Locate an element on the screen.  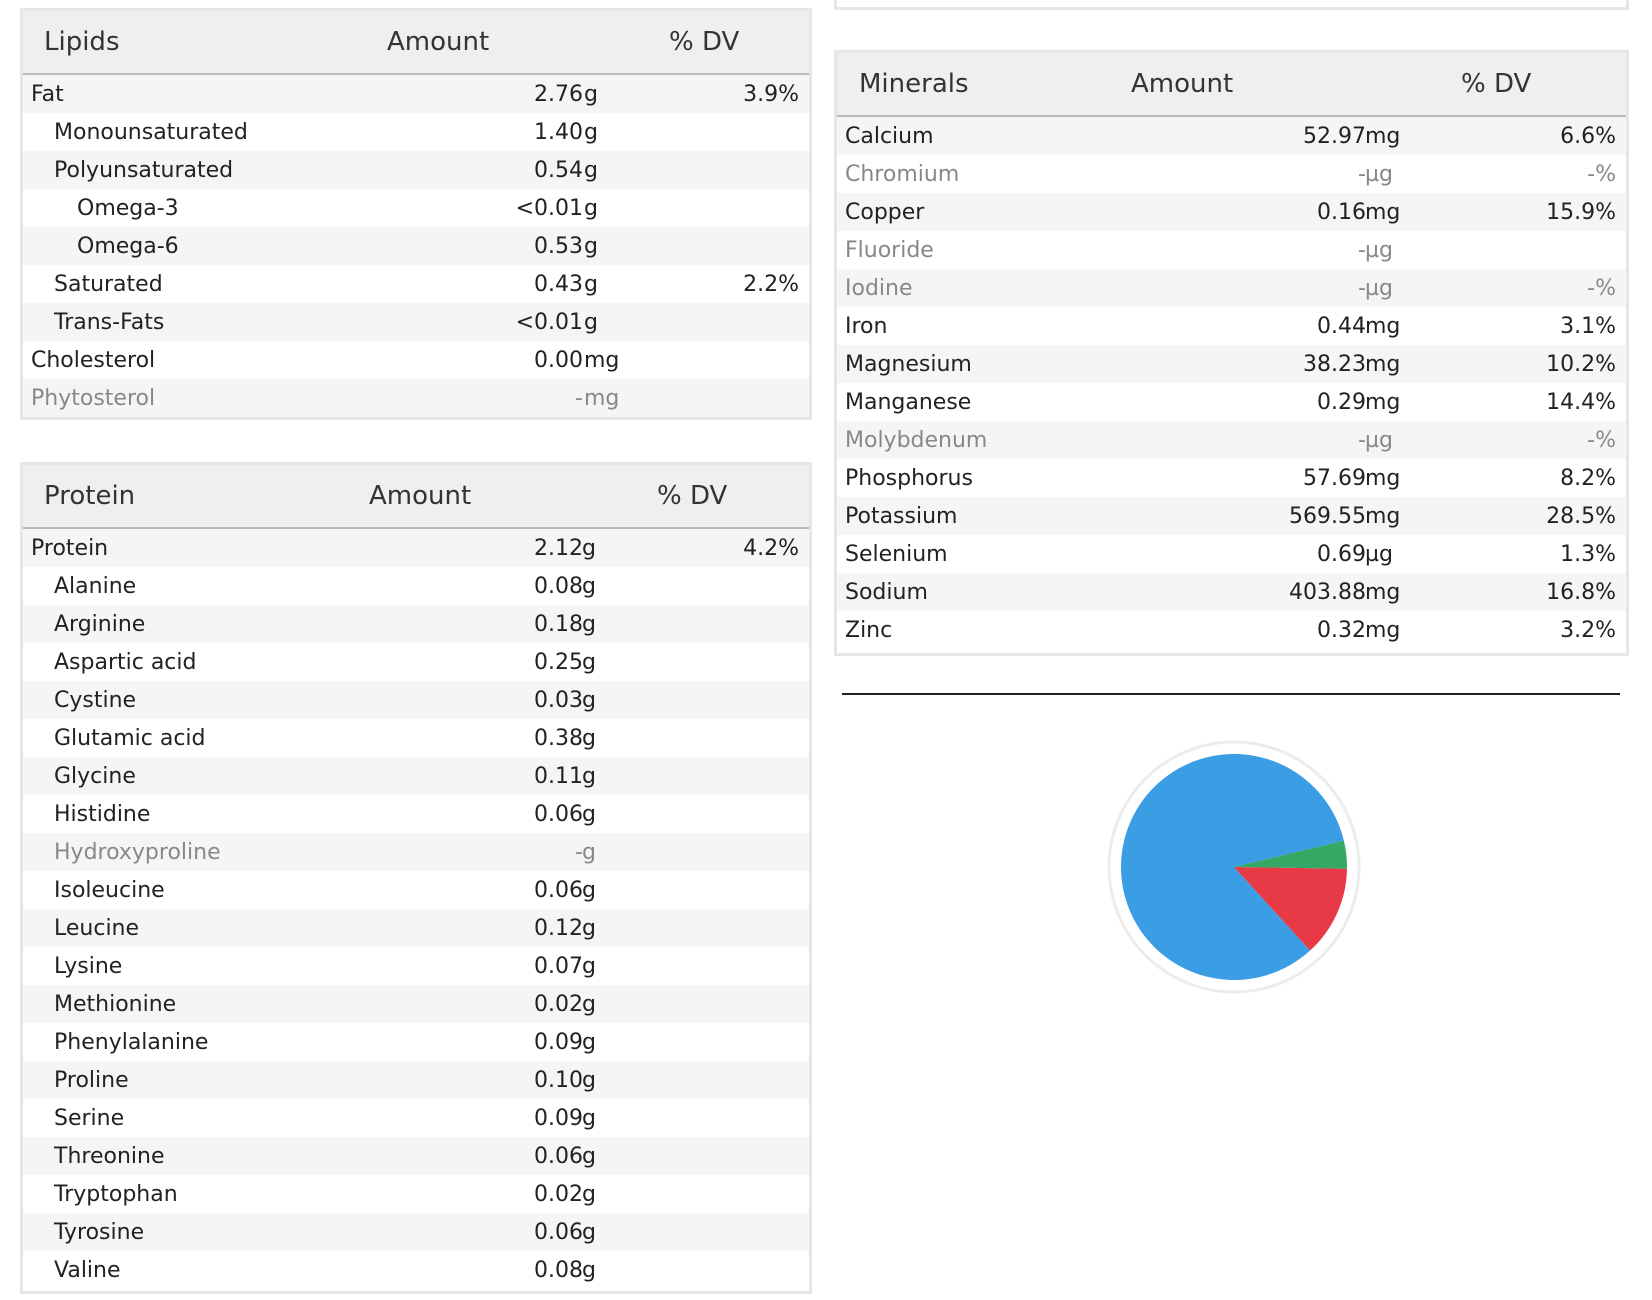
minerals-row-amount: 57.69 is located at coordinates (1334, 478).